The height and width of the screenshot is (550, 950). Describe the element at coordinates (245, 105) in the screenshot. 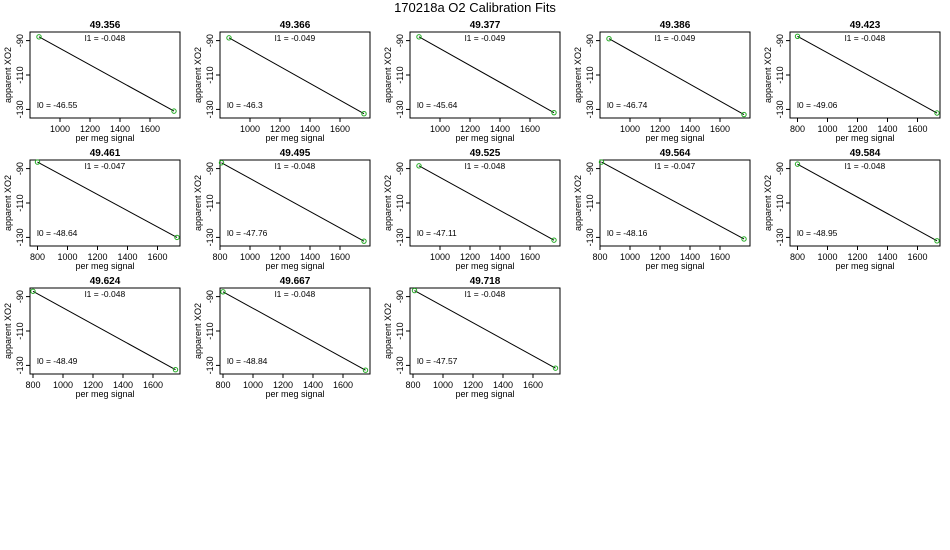

I see `l0-annotation: l0 = -46.3` at that location.